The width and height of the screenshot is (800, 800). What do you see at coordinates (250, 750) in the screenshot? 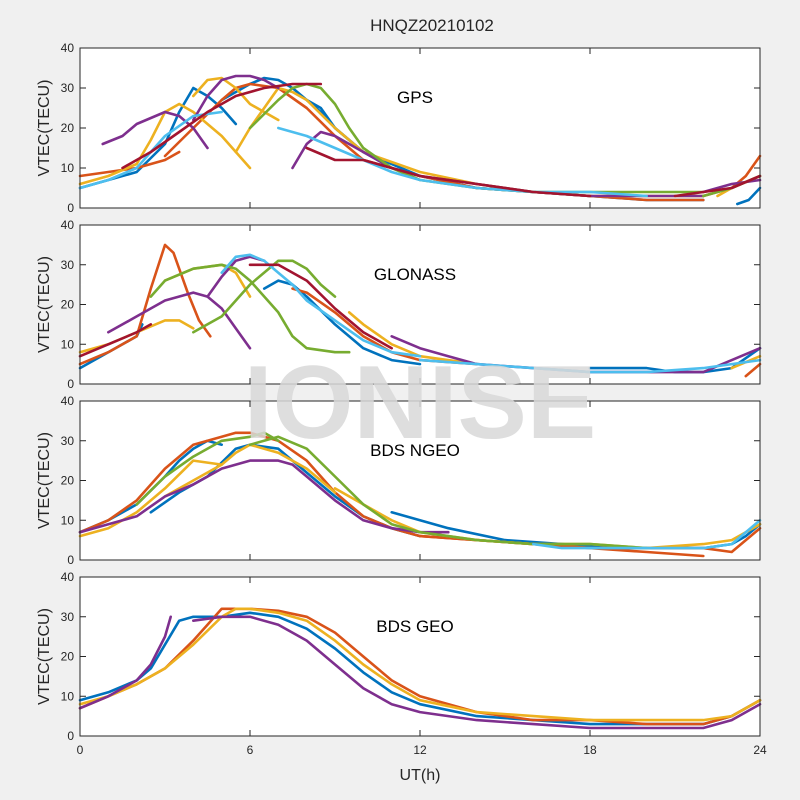
I see `x-tick-label: 6` at bounding box center [250, 750].